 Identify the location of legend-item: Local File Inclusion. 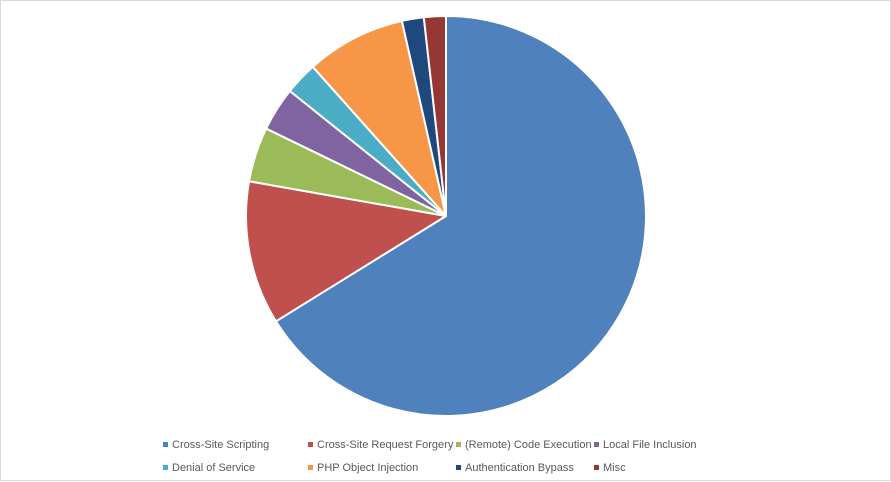
(645, 445).